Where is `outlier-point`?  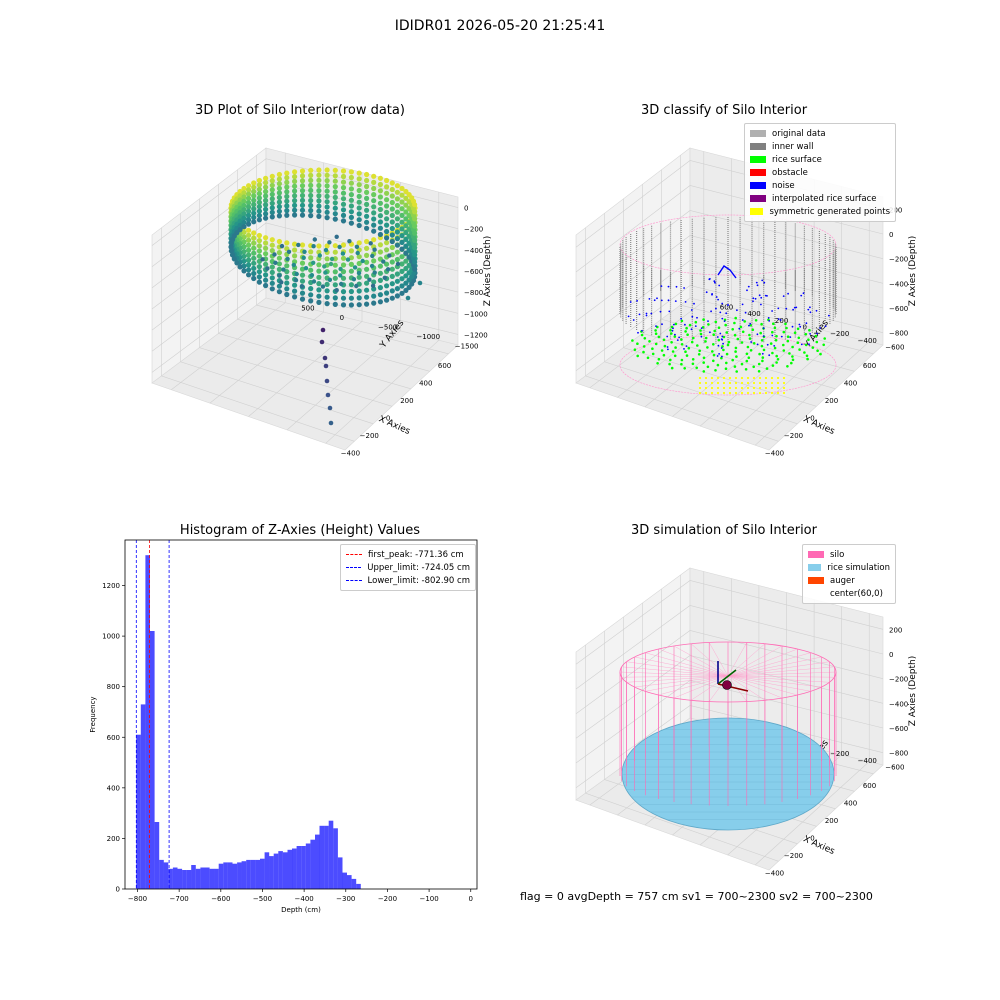 outlier-point is located at coordinates (323, 330).